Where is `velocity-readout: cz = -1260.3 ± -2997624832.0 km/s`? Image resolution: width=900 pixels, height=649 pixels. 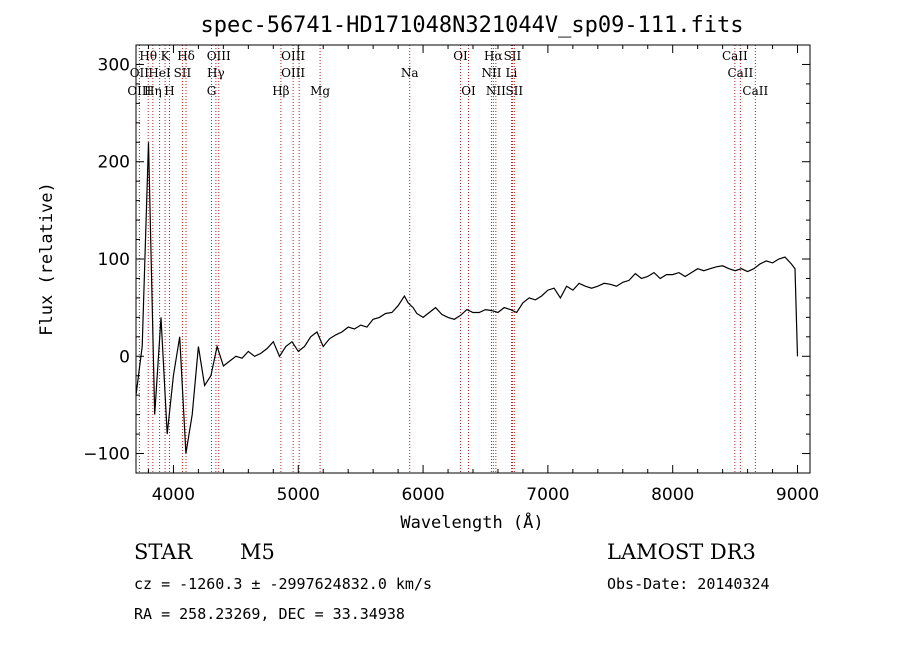
velocity-readout: cz = -1260.3 ± -2997624832.0 km/s is located at coordinates (283, 584).